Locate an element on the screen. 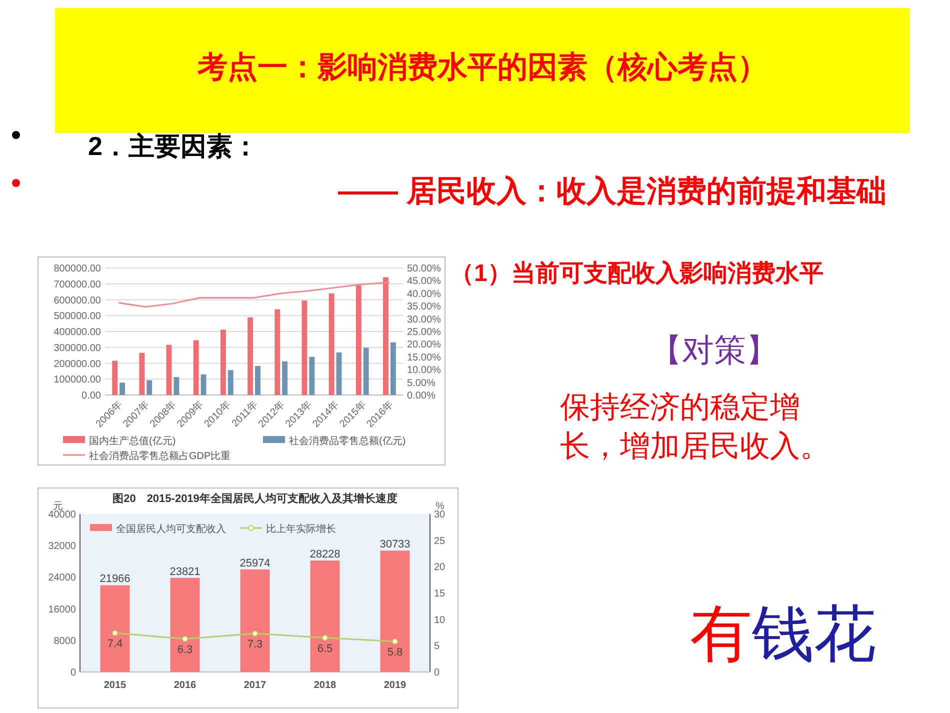 The height and width of the screenshot is (713, 950). x-tick-label: 2019 is located at coordinates (395, 685).